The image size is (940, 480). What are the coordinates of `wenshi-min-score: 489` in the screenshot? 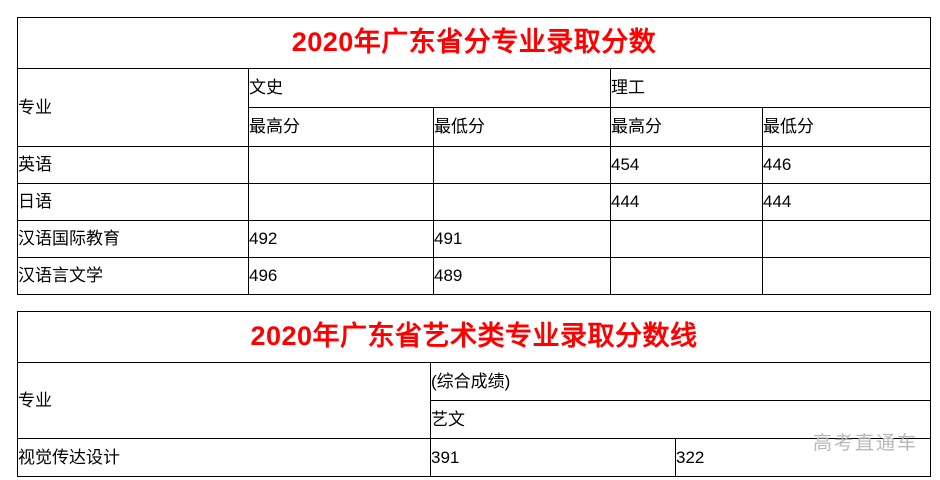 It's located at (522, 276).